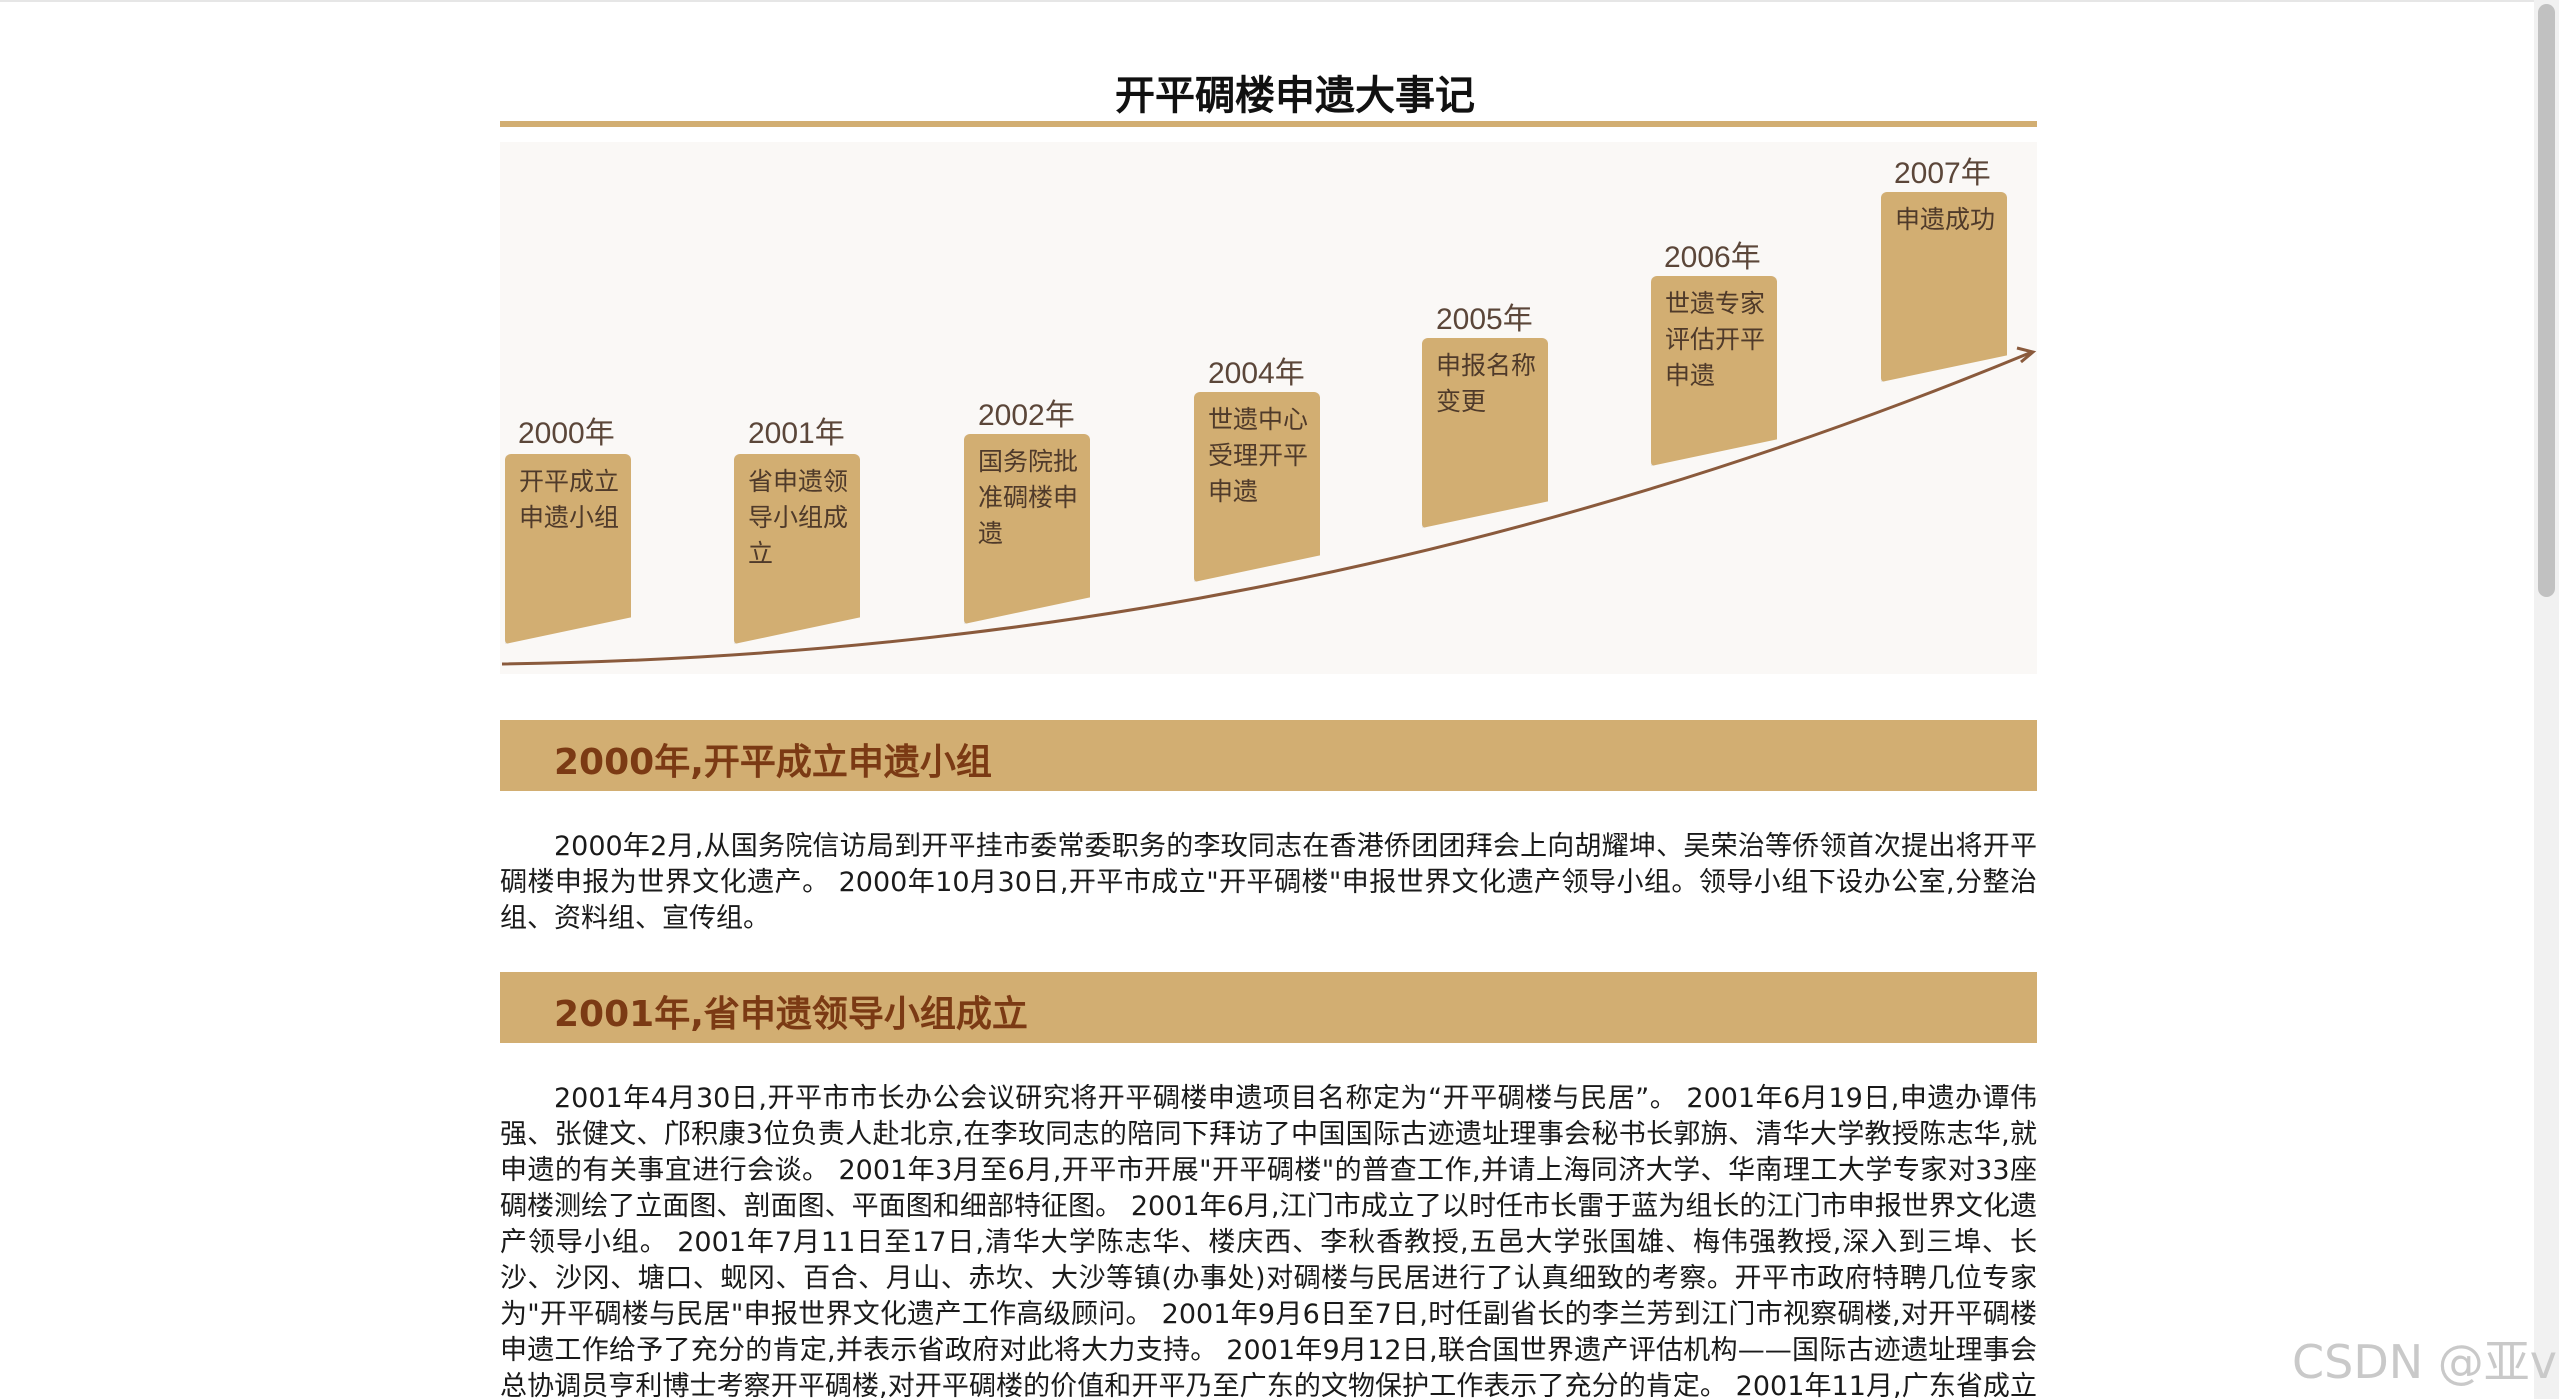 The image size is (2559, 1399). I want to click on timeline-card-text: 开平成立申遗小组, so click(569, 499).